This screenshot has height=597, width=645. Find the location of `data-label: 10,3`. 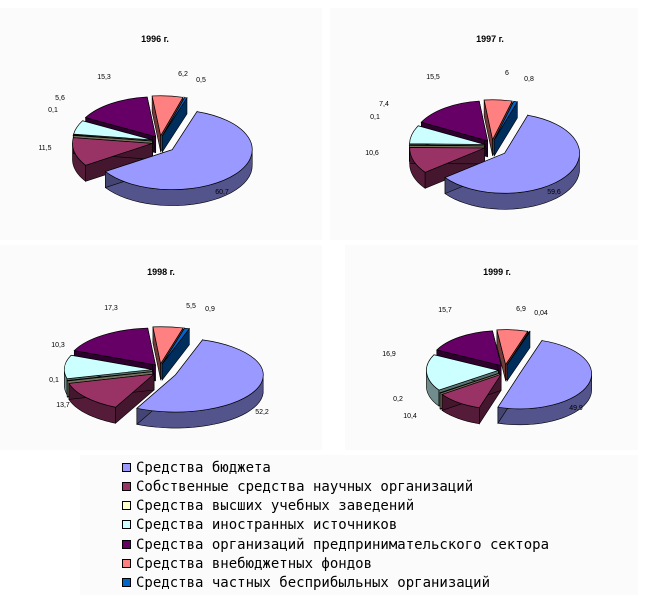

data-label: 10,3 is located at coordinates (58, 345).